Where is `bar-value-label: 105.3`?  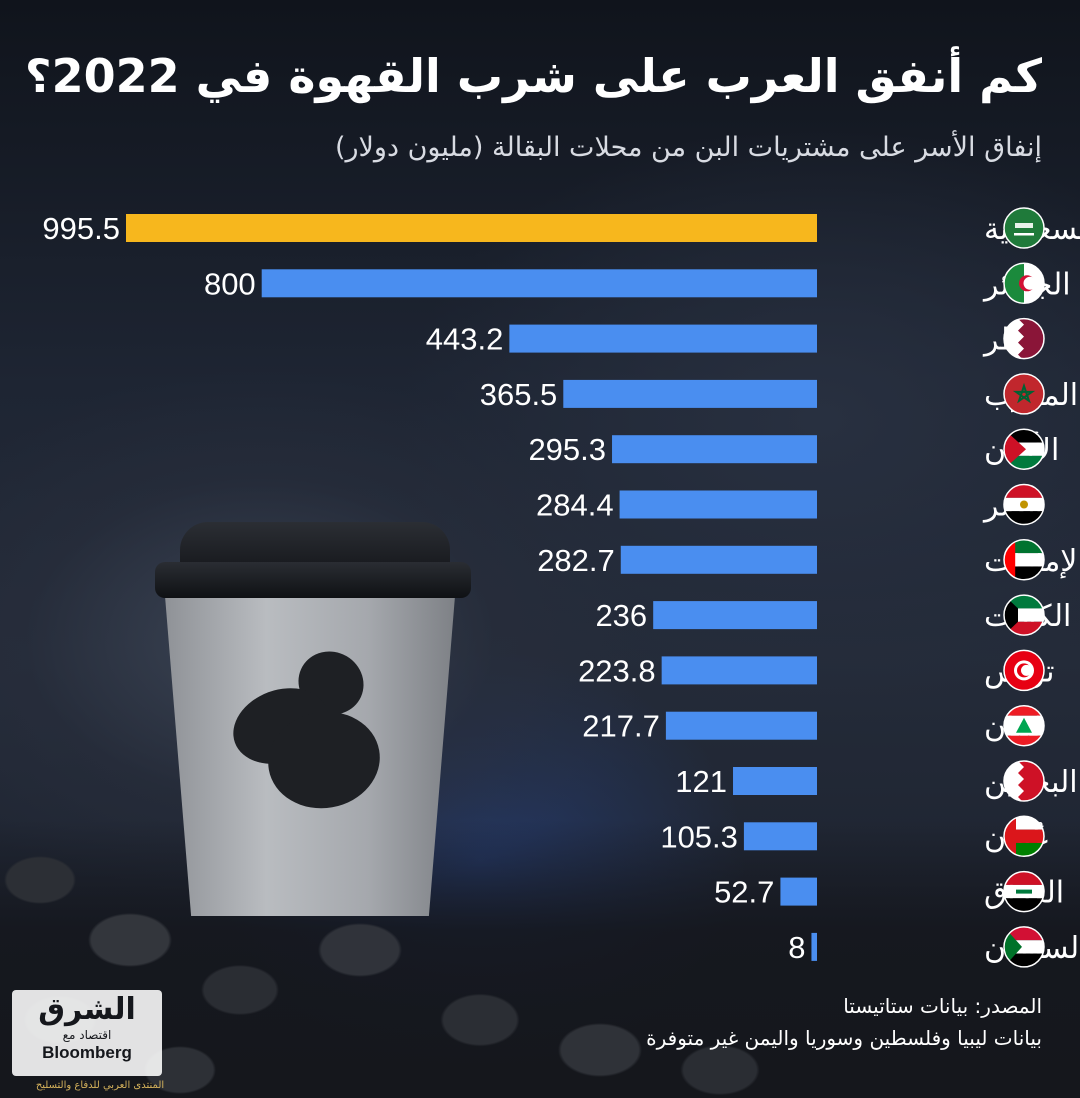
bar-value-label: 105.3 is located at coordinates (699, 836).